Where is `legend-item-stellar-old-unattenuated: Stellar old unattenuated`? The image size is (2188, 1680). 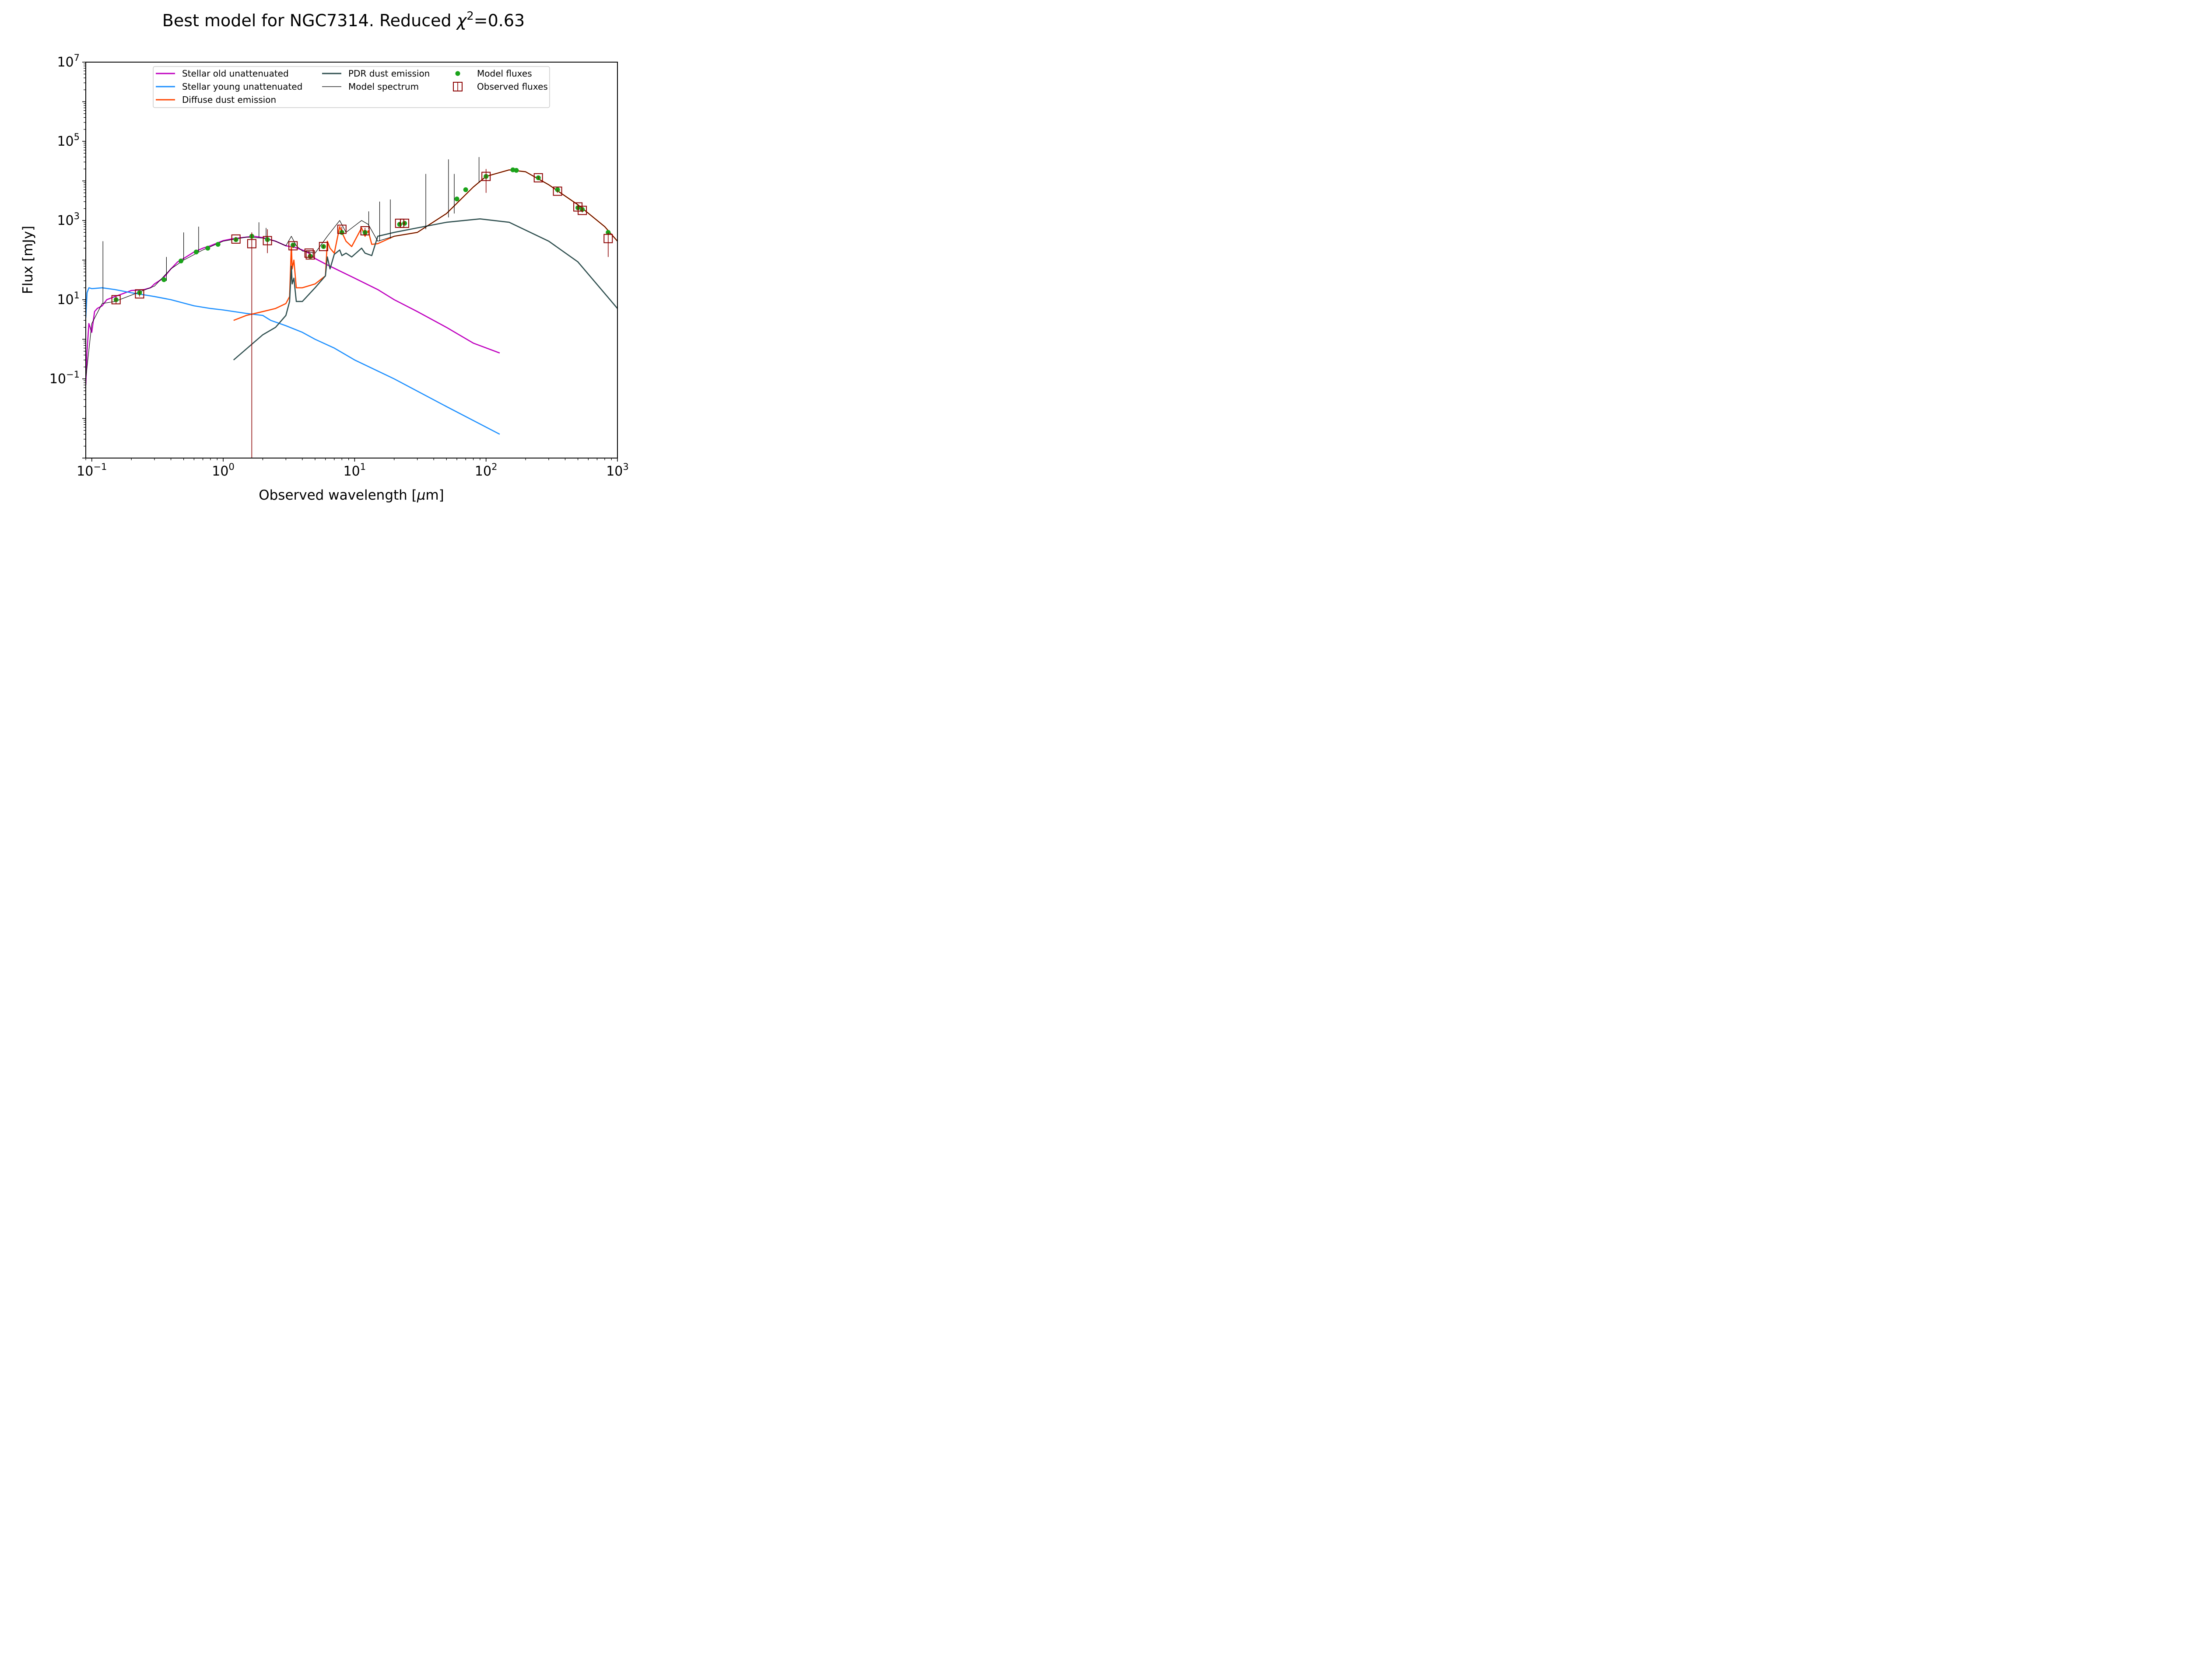 legend-item-stellar-old-unattenuated: Stellar old unattenuated is located at coordinates (222, 73).